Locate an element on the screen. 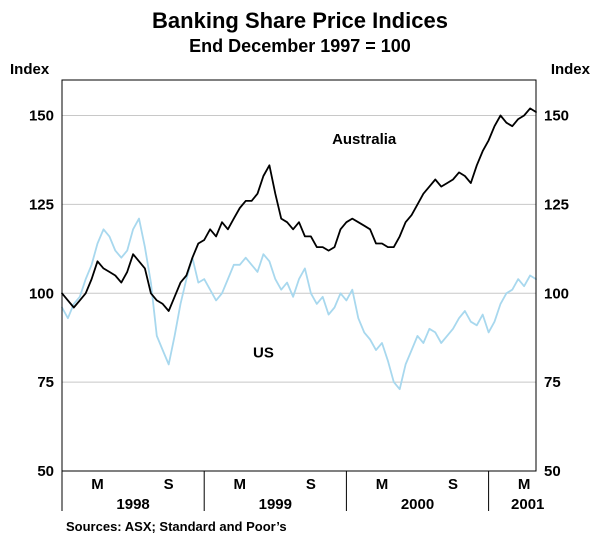 The image size is (600, 540). chart-subtitle: End December 1997 = 100 is located at coordinates (300, 46).